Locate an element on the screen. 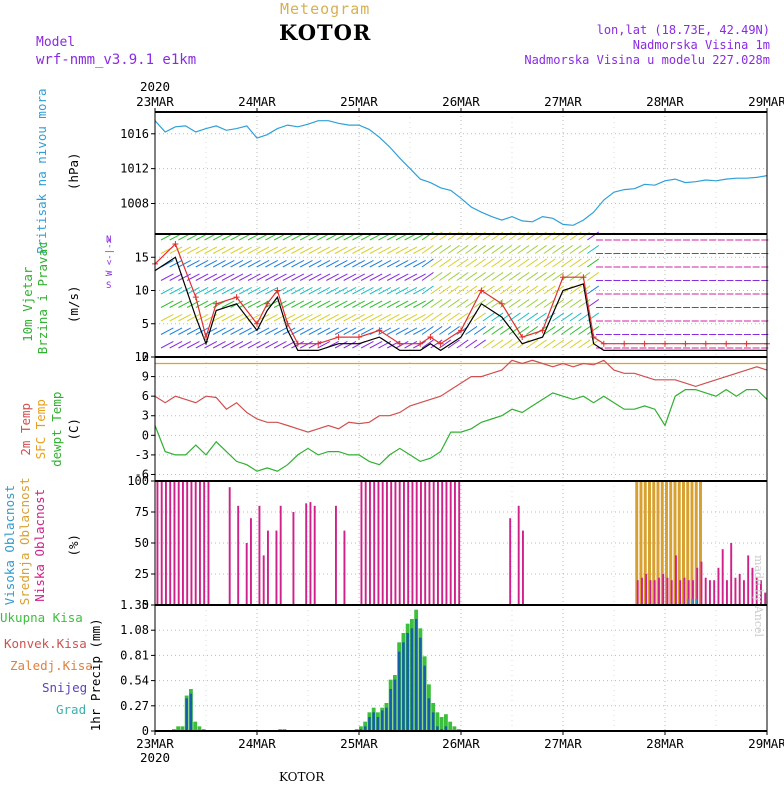 This screenshot has height=800, width=784. panel-frame is located at coordinates (461, 419).